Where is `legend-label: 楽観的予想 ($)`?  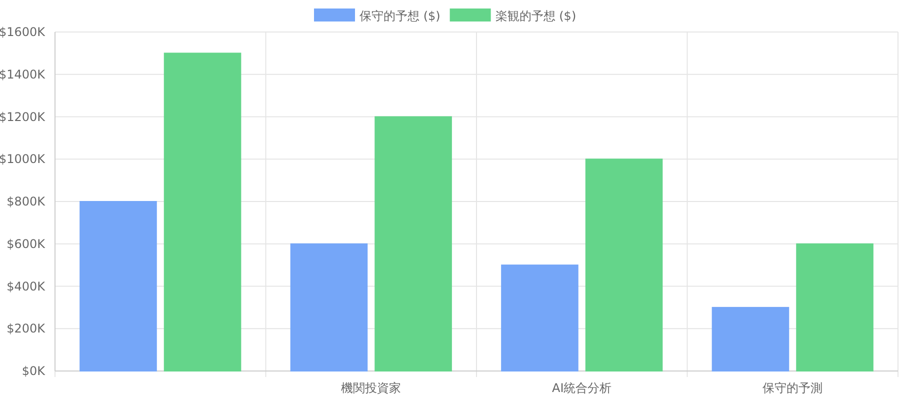 legend-label: 楽観的予想 ($) is located at coordinates (535, 16).